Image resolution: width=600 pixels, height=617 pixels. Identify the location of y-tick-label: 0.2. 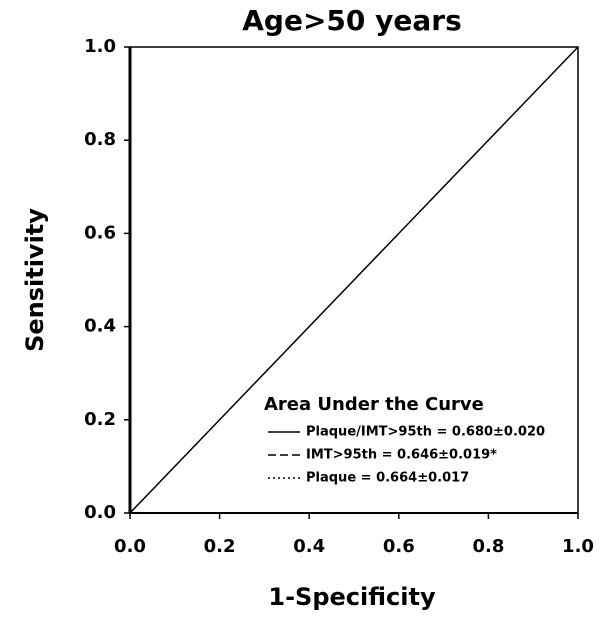
(100, 419).